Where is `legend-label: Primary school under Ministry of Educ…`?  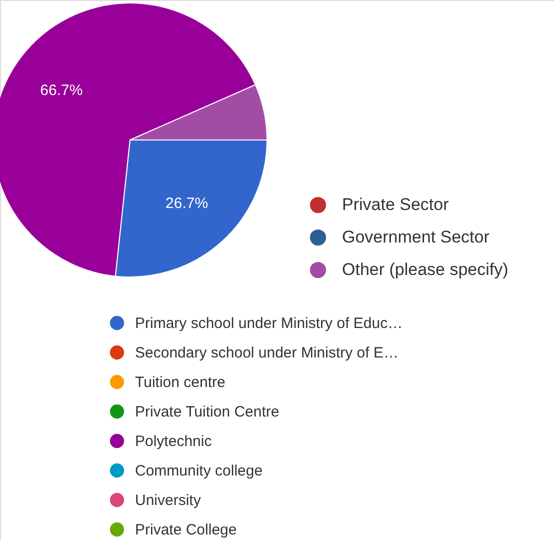
legend-label: Primary school under Ministry of Educ… is located at coordinates (269, 323).